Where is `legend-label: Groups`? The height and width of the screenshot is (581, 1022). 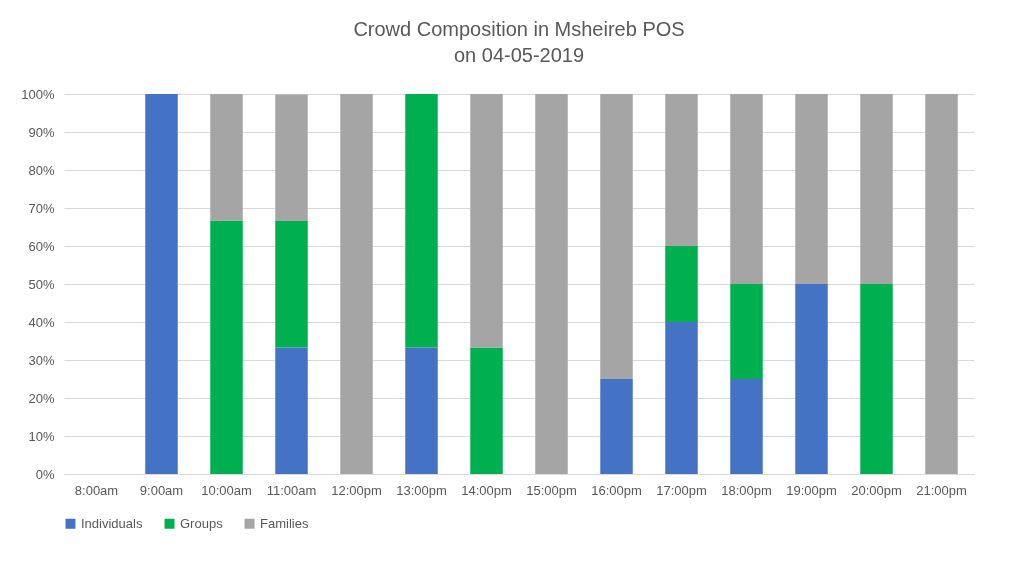
legend-label: Groups is located at coordinates (202, 523).